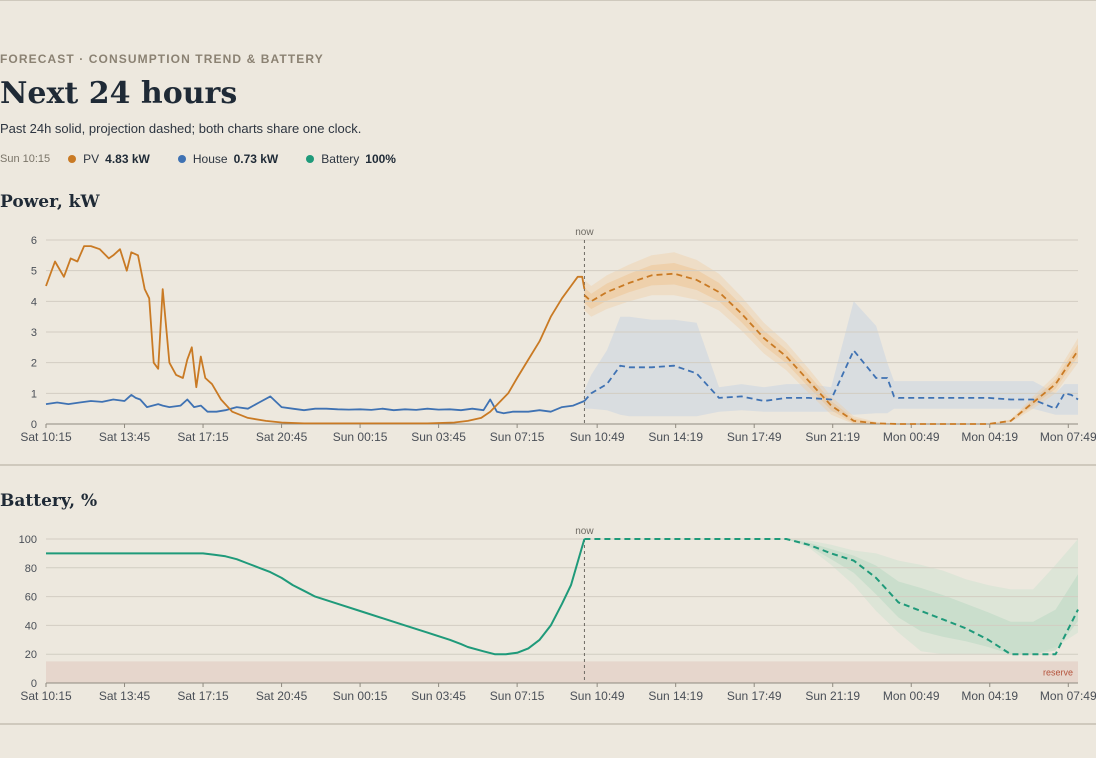 The image size is (1096, 758). What do you see at coordinates (548, 0) in the screenshot?
I see `top-rule` at bounding box center [548, 0].